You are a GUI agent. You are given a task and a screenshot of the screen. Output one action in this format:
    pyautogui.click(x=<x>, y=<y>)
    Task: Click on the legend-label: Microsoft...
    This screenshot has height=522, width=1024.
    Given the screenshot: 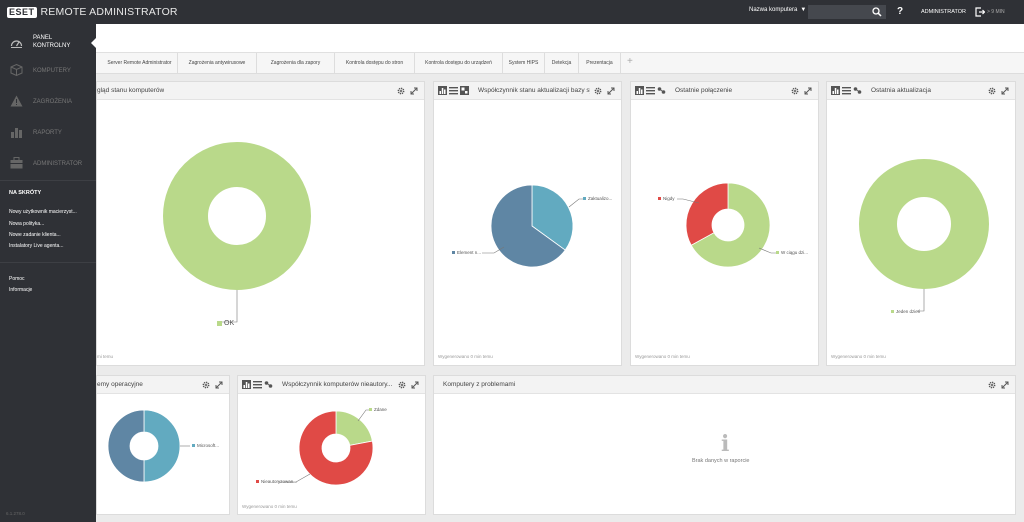 What is the action you would take?
    pyautogui.click(x=205, y=445)
    